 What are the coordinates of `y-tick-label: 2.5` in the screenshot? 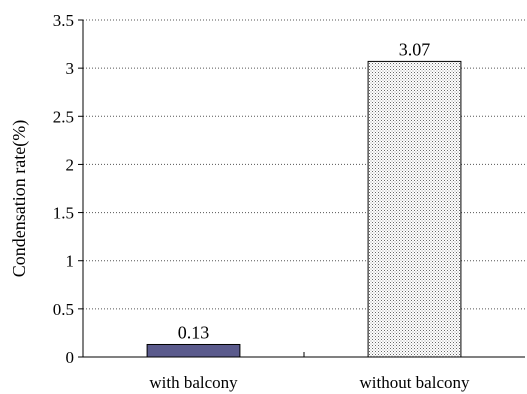 It's located at (63, 116).